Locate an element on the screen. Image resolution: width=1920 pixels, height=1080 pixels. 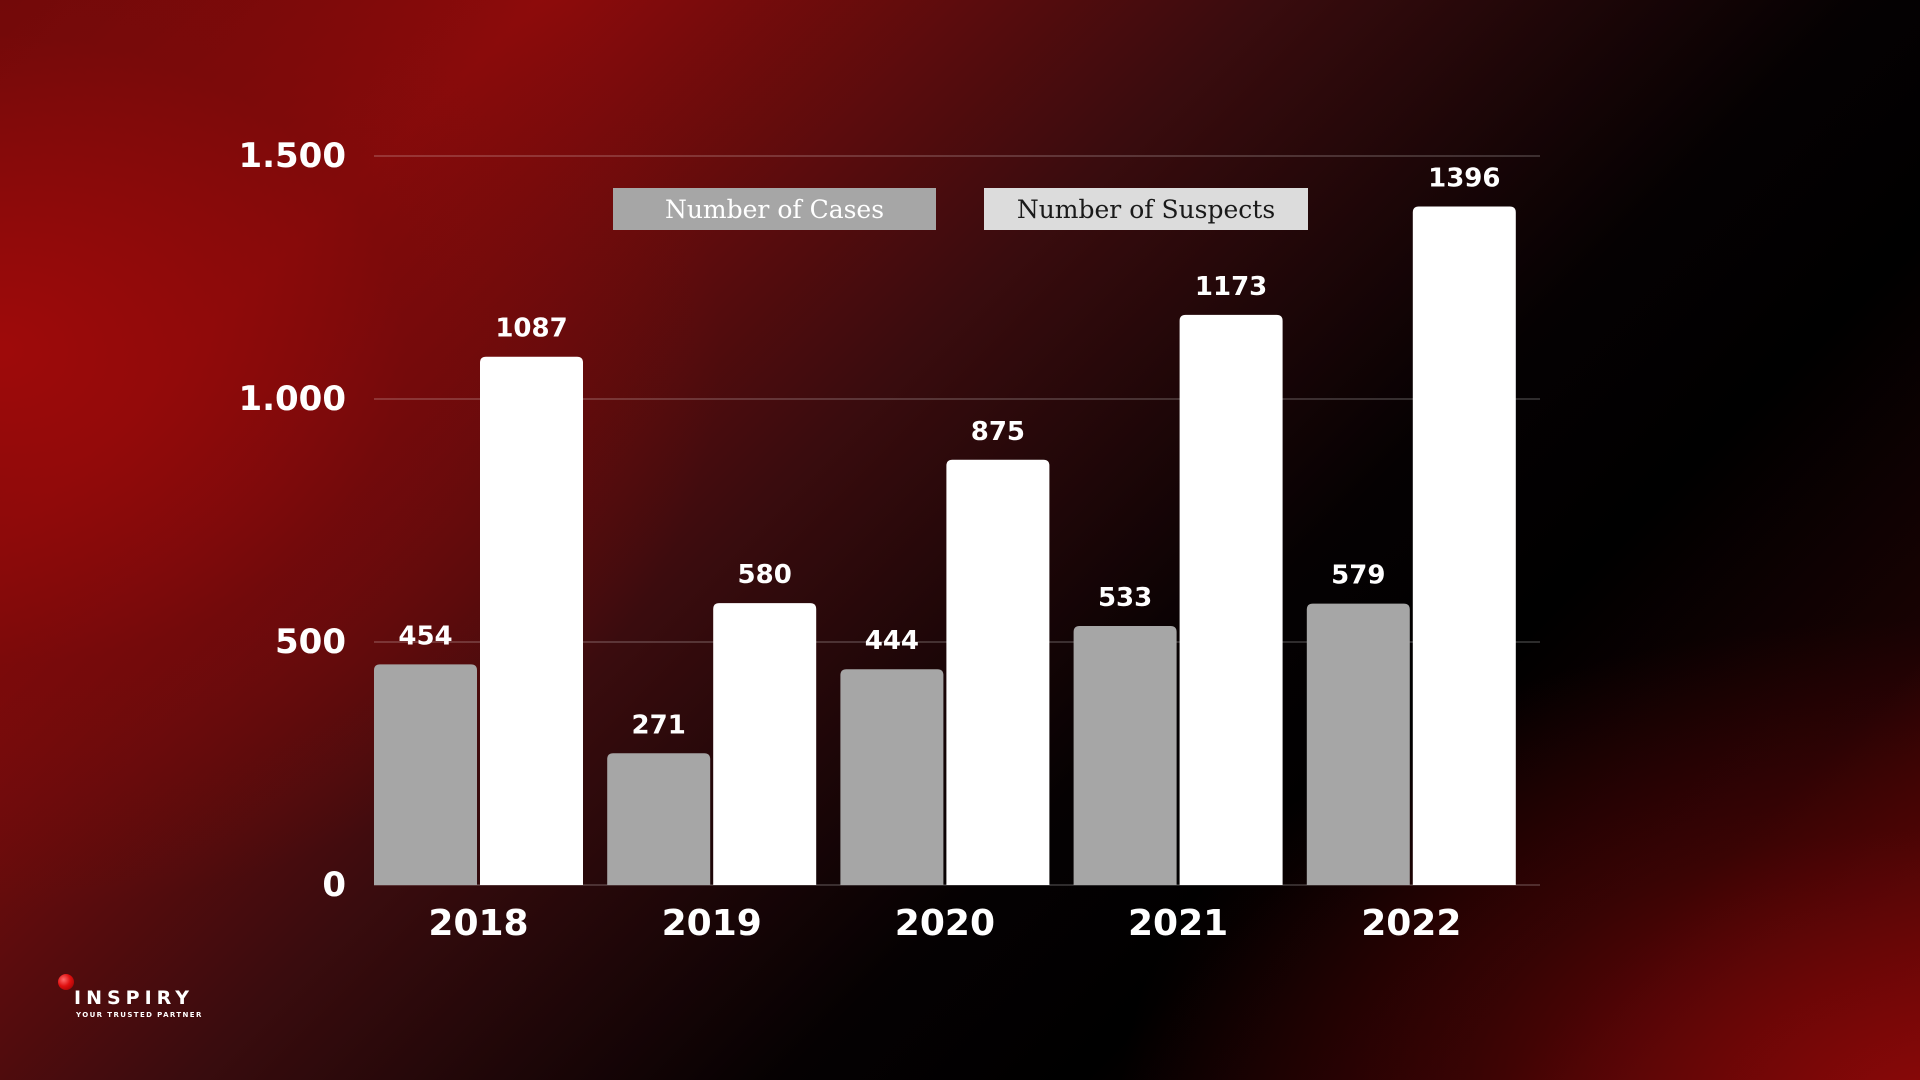
y-tick-label: 1.000 is located at coordinates (292, 399).